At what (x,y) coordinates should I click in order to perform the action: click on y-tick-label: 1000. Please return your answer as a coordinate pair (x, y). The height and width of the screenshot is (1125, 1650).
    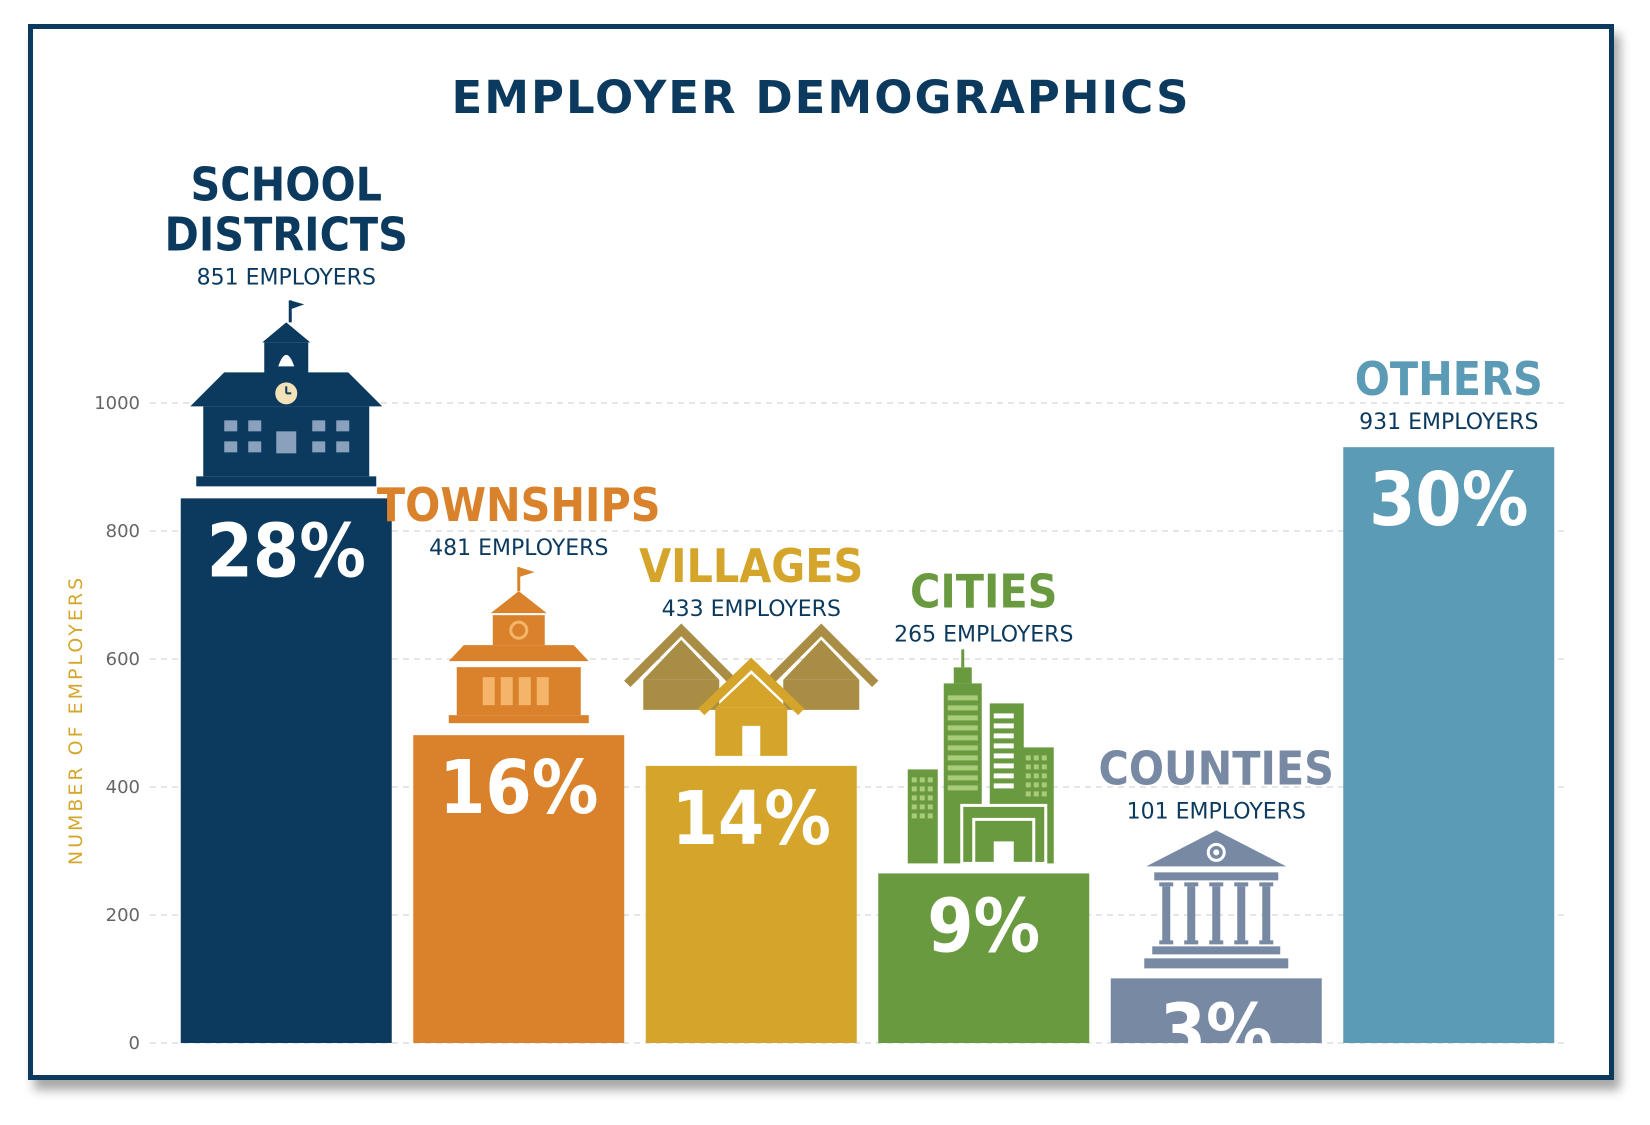
    Looking at the image, I should click on (117, 403).